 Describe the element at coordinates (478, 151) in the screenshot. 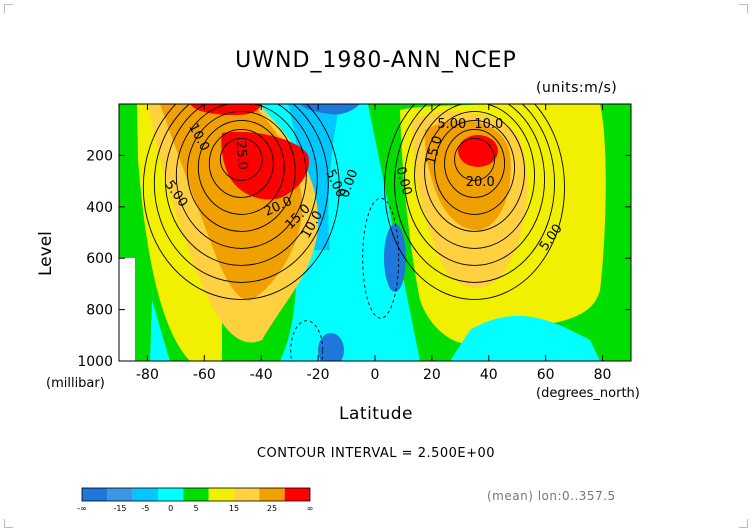

I see `nh-jet-core` at that location.